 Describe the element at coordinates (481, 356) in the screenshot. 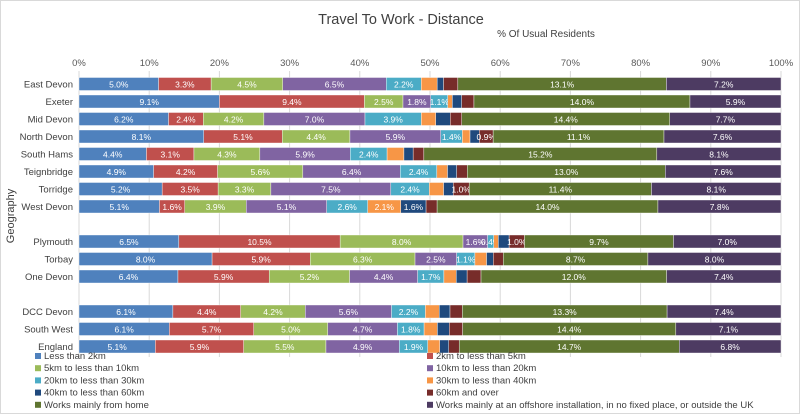

I see `legend-label: 2km to less than 5km` at that location.